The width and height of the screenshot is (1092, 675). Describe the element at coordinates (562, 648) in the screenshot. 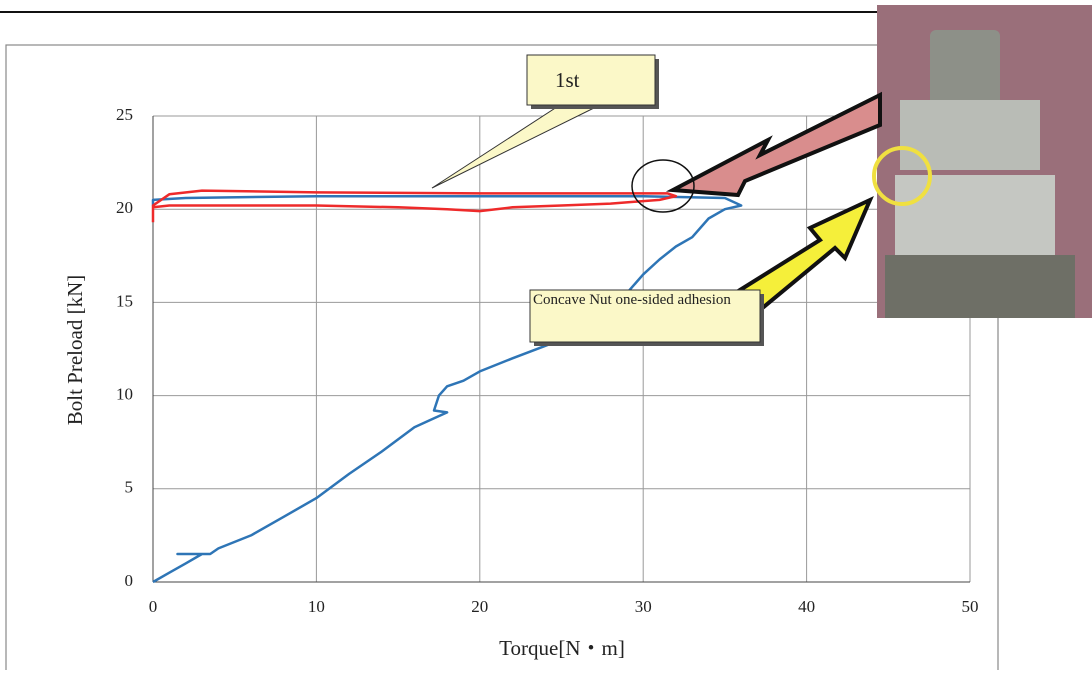

I see `x-axis-label: Torque[N・m]` at that location.